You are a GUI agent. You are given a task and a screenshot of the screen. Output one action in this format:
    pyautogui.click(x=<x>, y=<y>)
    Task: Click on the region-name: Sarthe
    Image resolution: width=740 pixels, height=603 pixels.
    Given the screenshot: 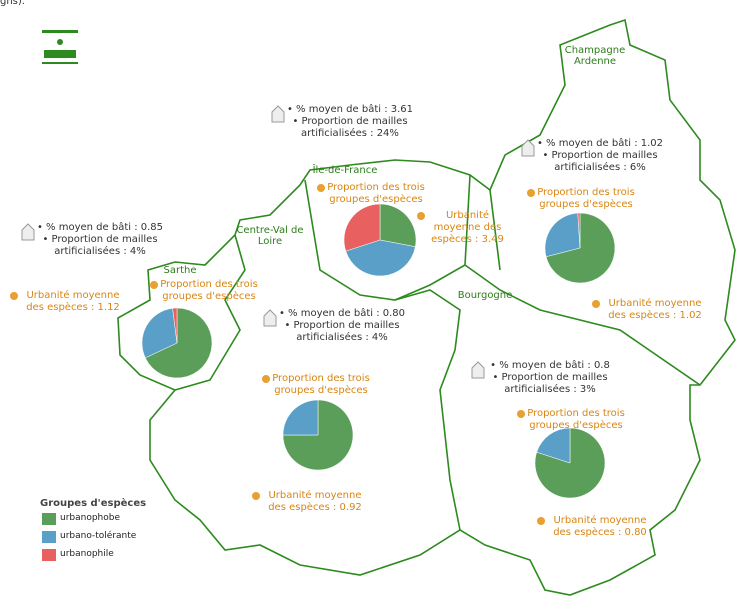 What is the action you would take?
    pyautogui.click(x=180, y=270)
    